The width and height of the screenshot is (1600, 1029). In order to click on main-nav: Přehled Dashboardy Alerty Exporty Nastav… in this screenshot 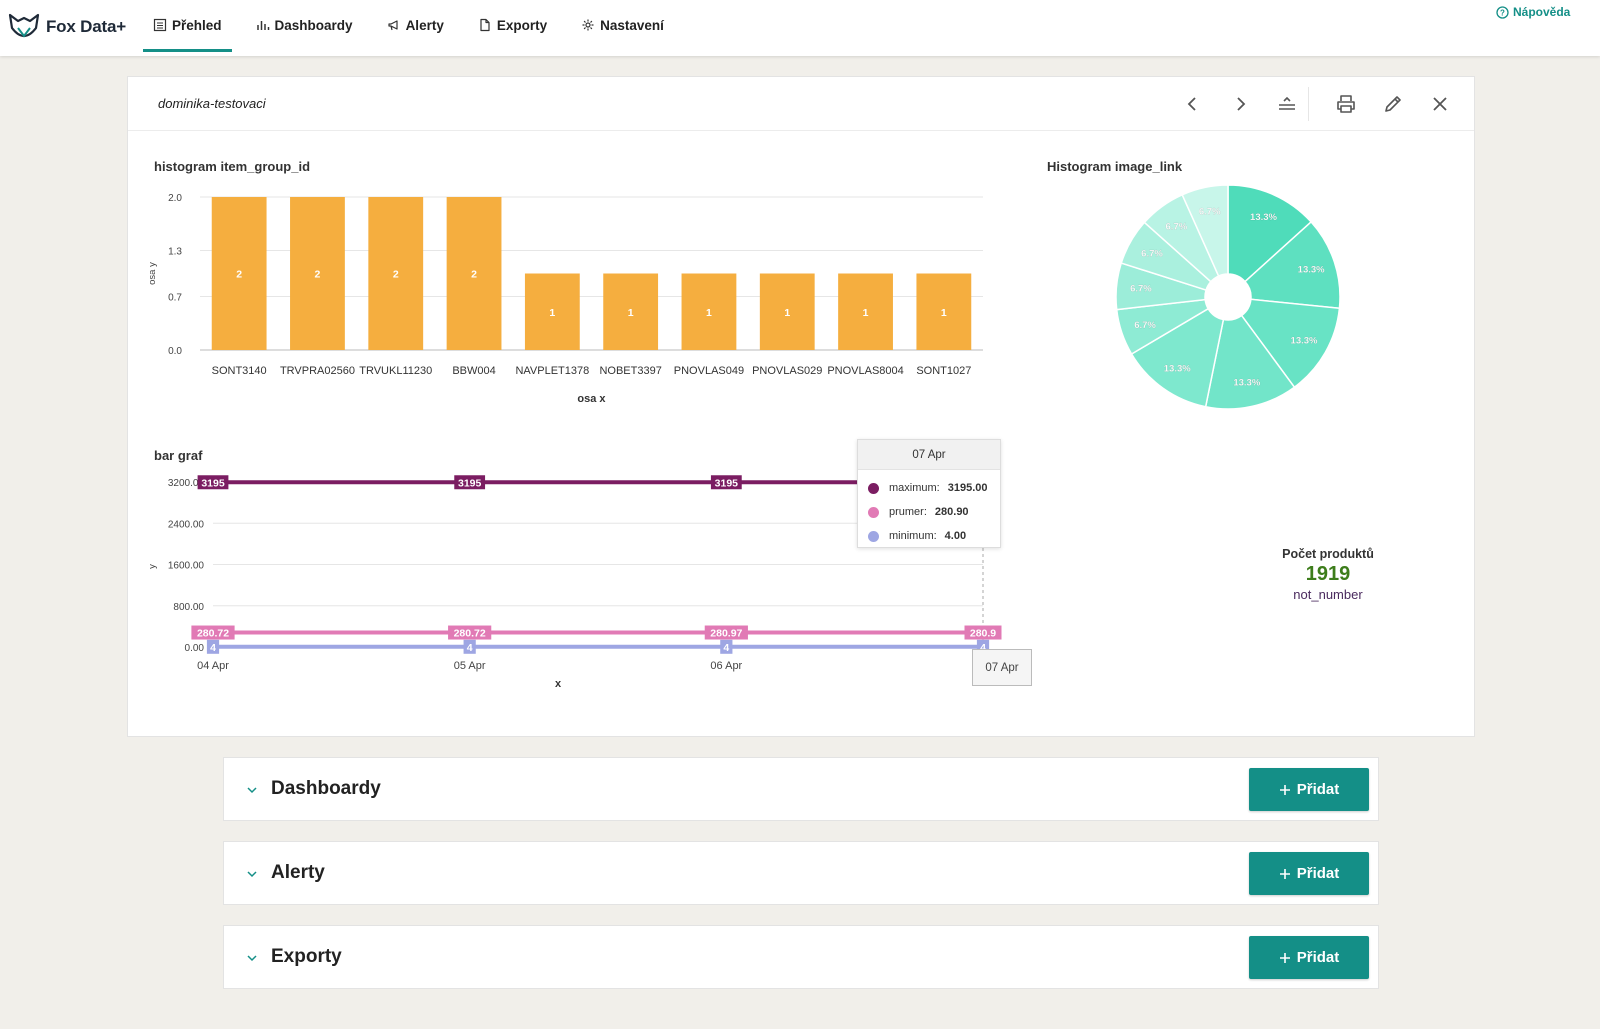, I will do `click(415, 28)`.